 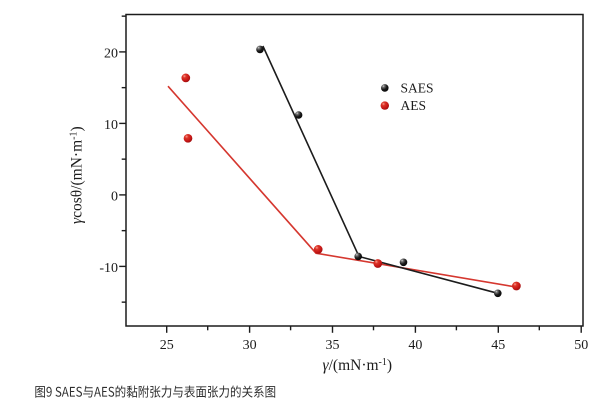 What do you see at coordinates (108, 268) in the screenshot?
I see `svg-text: -10` at bounding box center [108, 268].